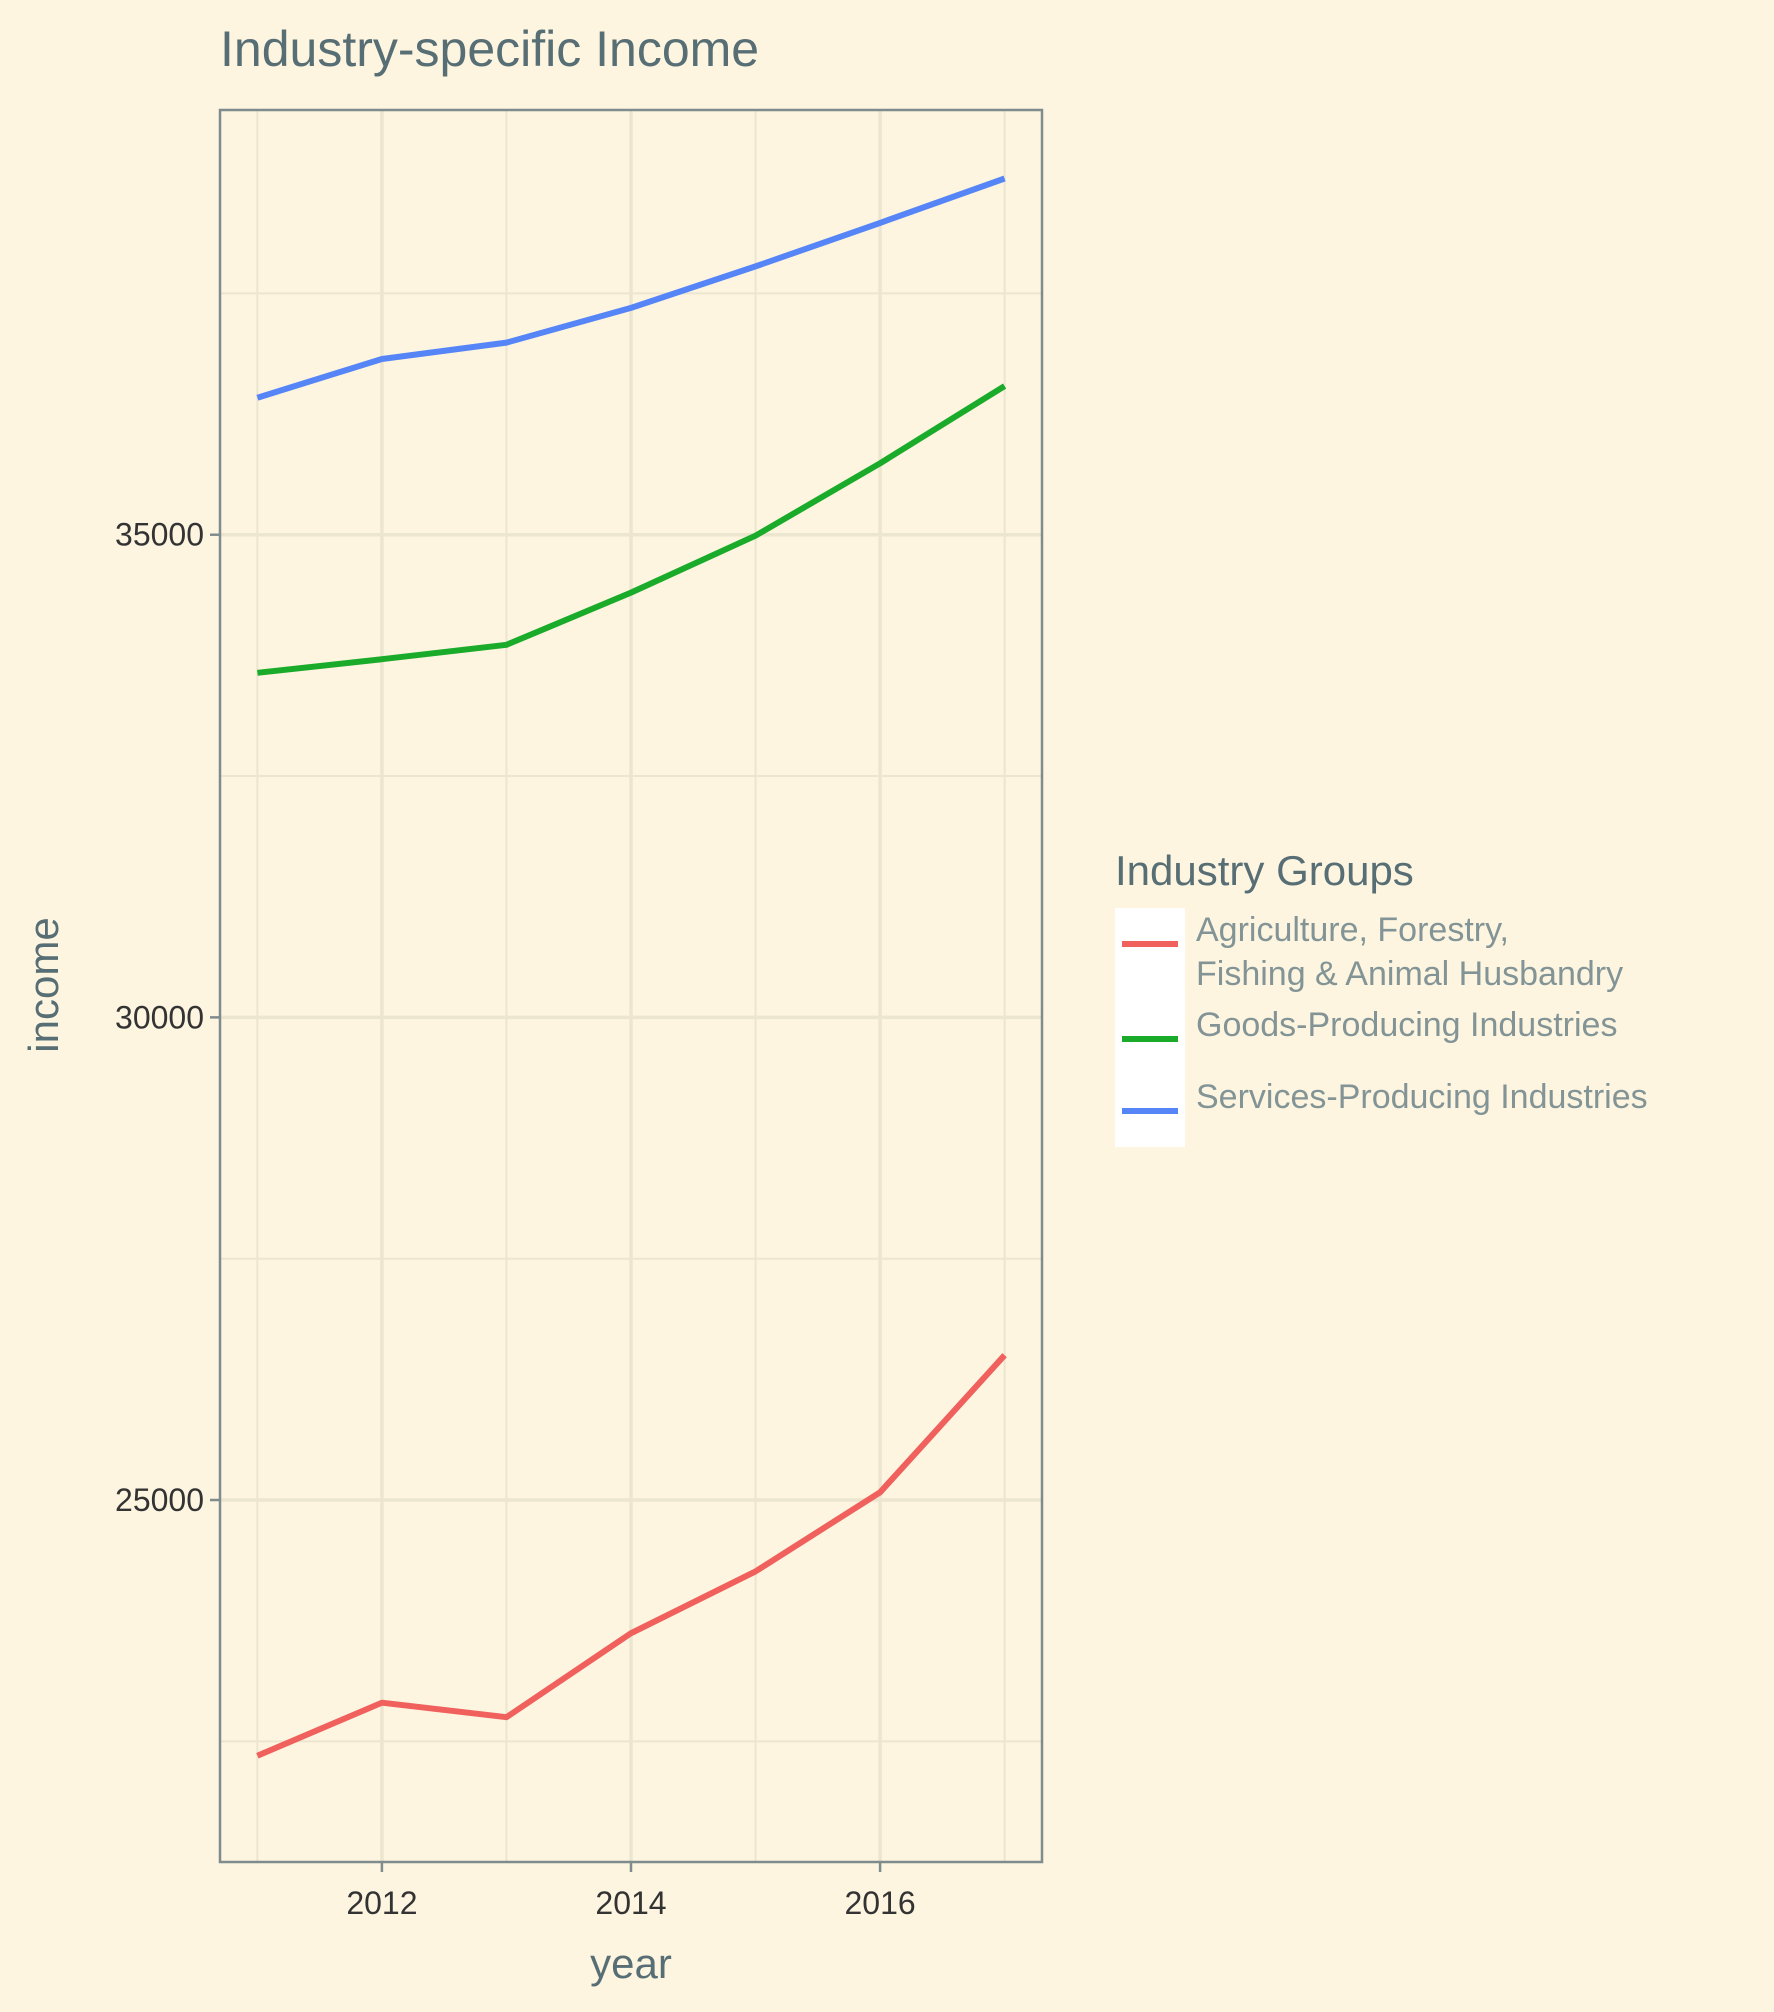 This screenshot has height=2012, width=1774. I want to click on x-axis-title: year, so click(631, 1963).